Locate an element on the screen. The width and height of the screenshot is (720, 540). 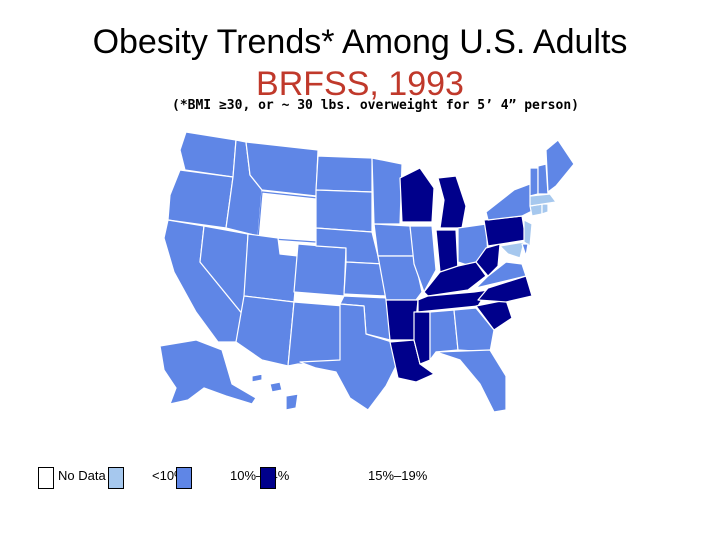
state-iowa is located at coordinates (394, 240).